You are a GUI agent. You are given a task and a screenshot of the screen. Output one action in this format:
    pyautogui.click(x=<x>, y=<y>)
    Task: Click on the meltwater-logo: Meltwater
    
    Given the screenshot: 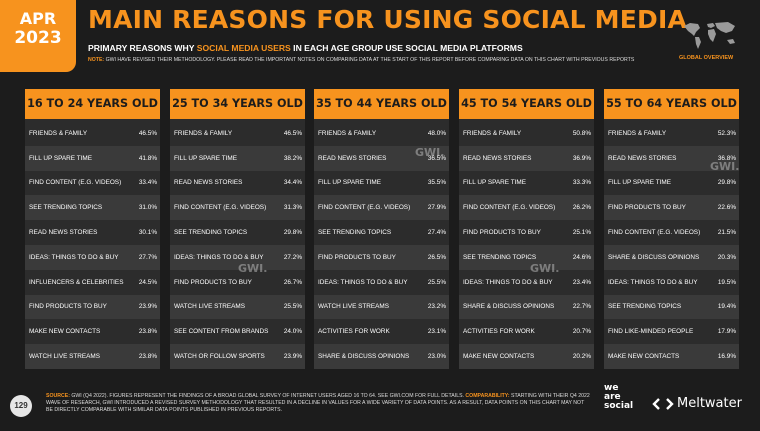 What is the action you would take?
    pyautogui.click(x=697, y=403)
    